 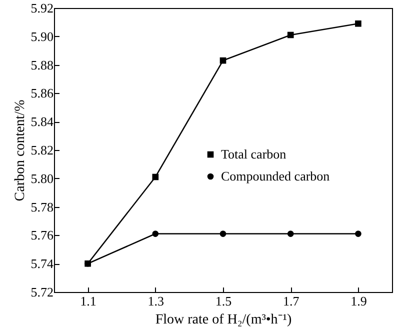 What do you see at coordinates (223, 301) in the screenshot?
I see `x-tick-label: 1.5` at bounding box center [223, 301].